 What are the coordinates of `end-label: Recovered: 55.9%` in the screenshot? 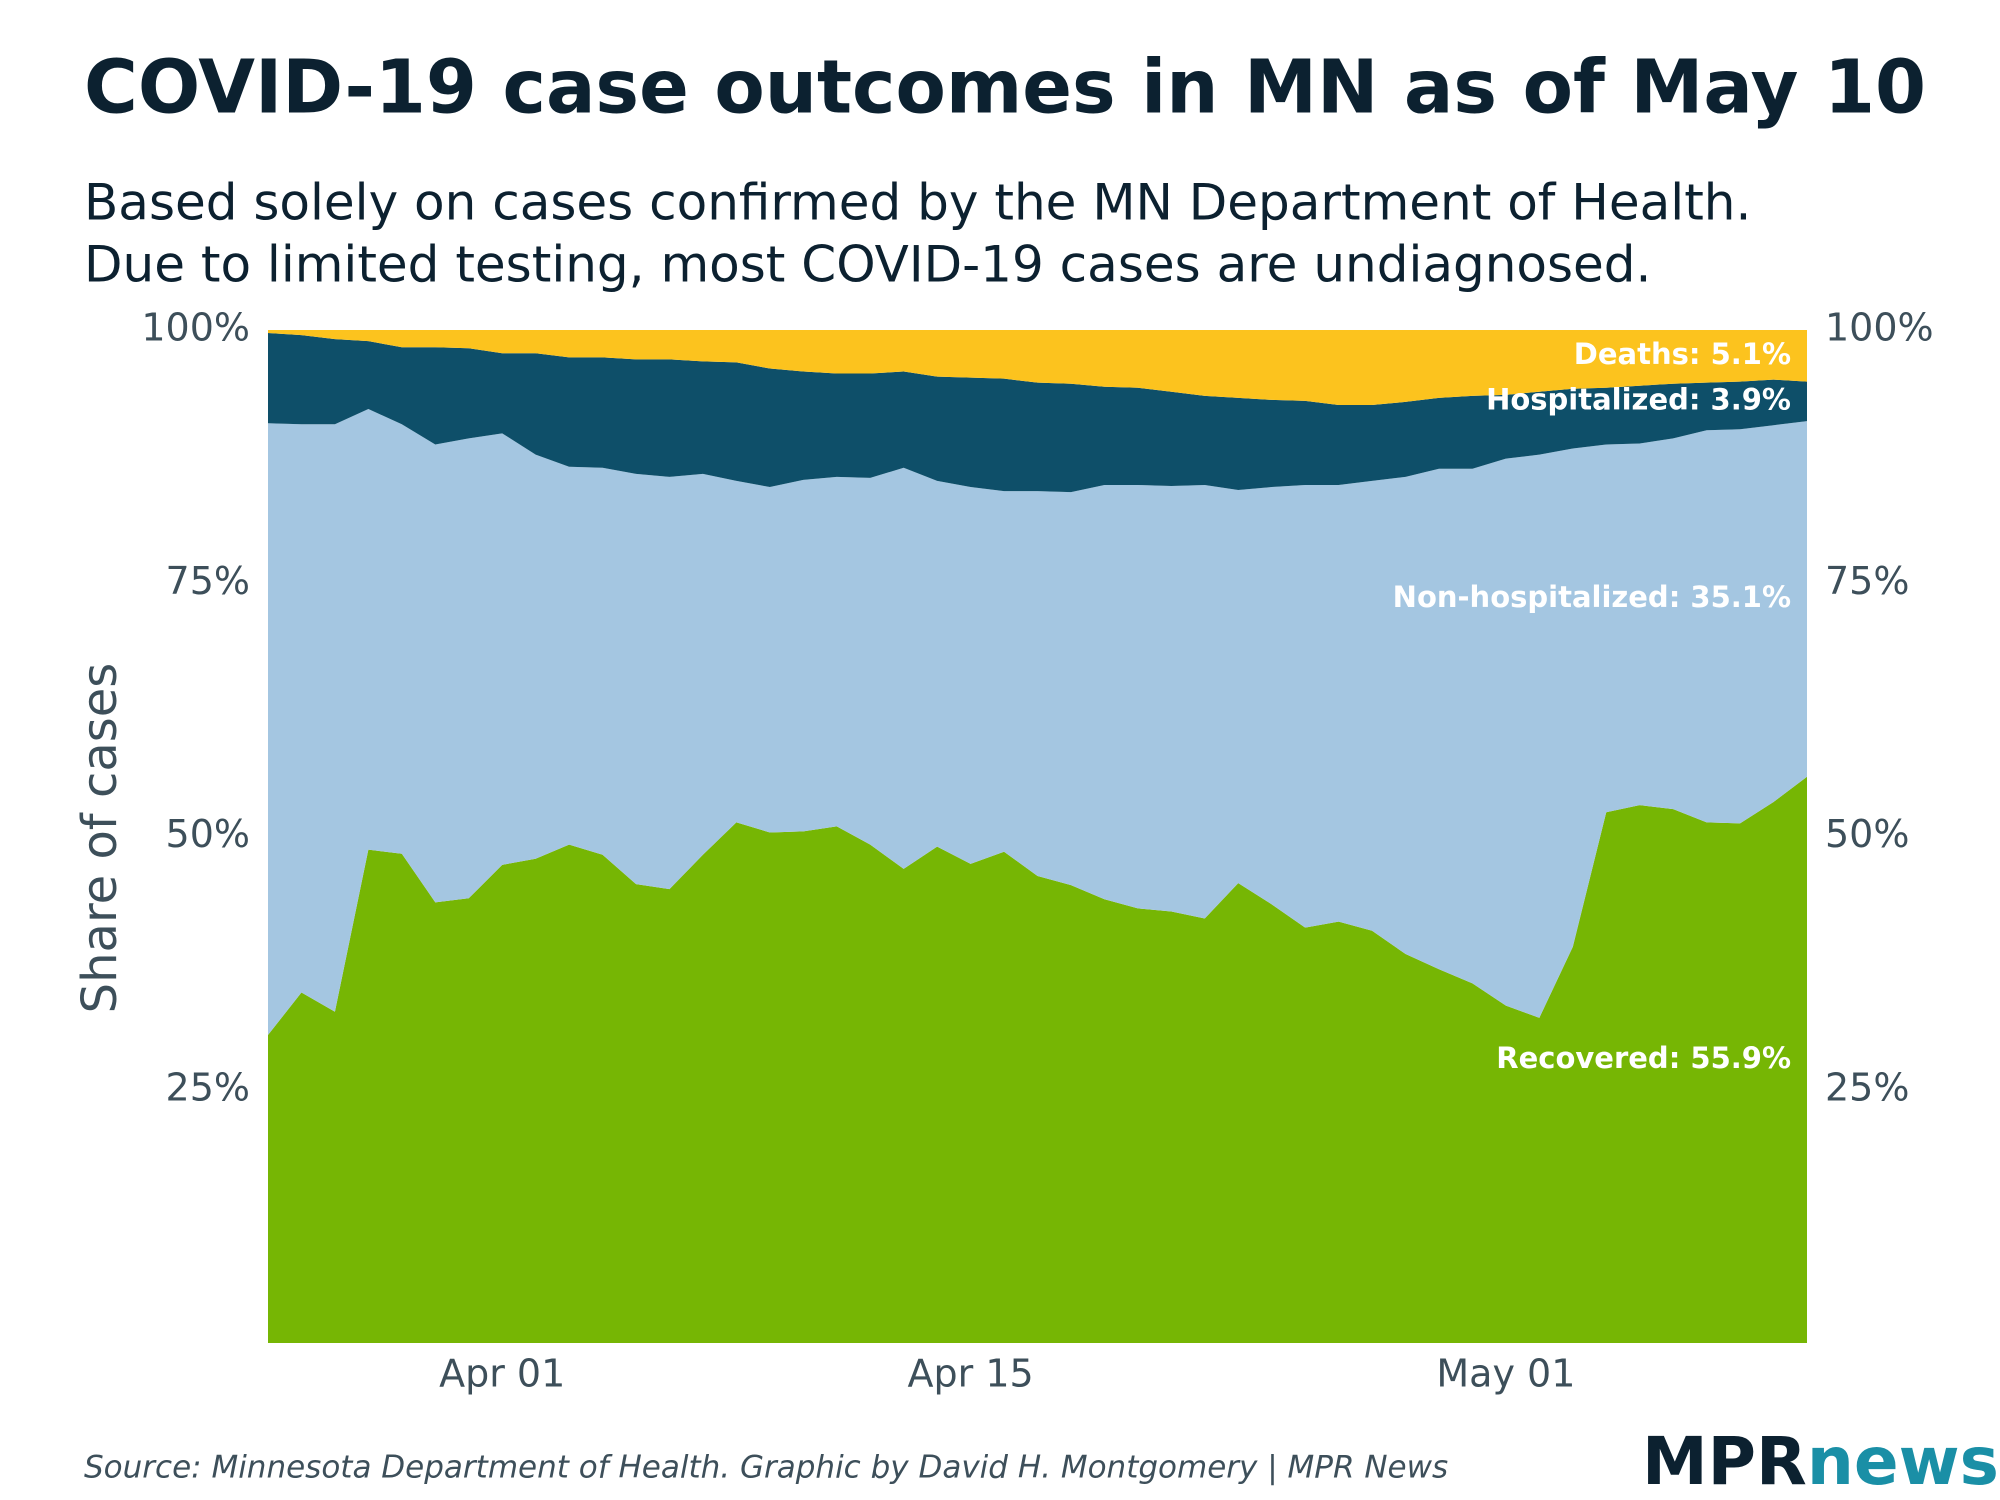 It's located at (1643, 1058).